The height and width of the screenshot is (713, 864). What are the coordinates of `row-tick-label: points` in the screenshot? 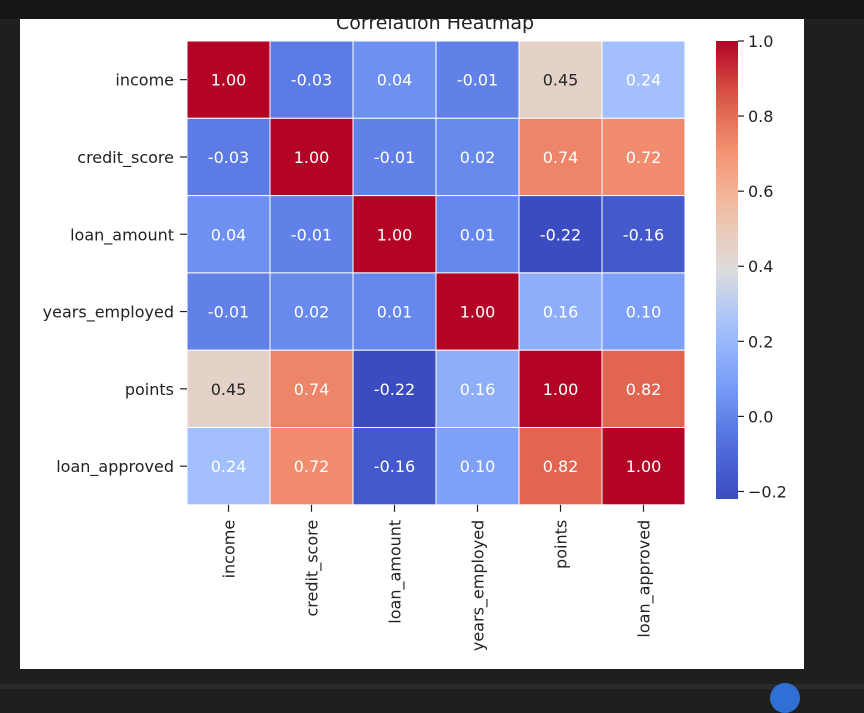 It's located at (149, 389).